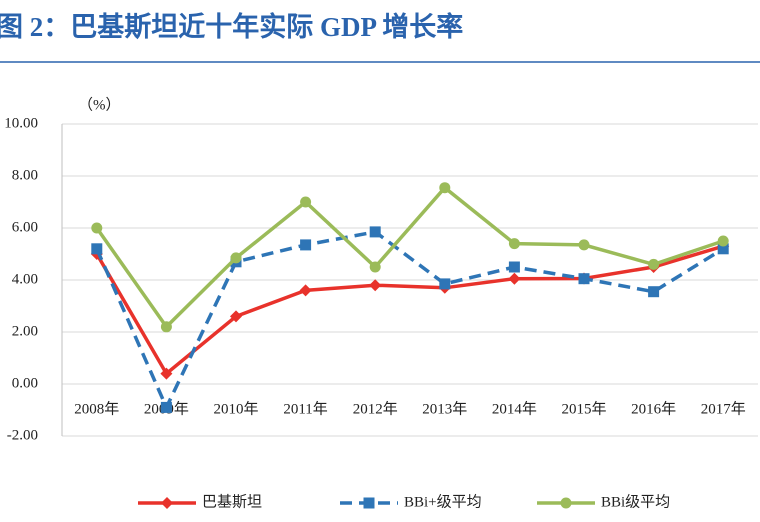 The height and width of the screenshot is (522, 760). Describe the element at coordinates (25, 383) in the screenshot. I see `y-tick-label: 0.00` at that location.